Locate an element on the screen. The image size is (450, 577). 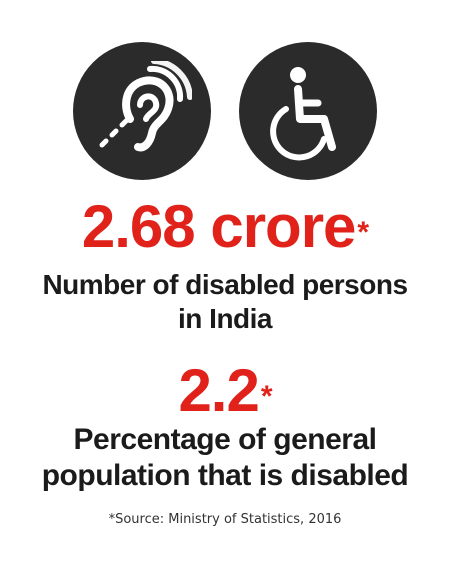
stat-value-percentage: 2.2* is located at coordinates (225, 391).